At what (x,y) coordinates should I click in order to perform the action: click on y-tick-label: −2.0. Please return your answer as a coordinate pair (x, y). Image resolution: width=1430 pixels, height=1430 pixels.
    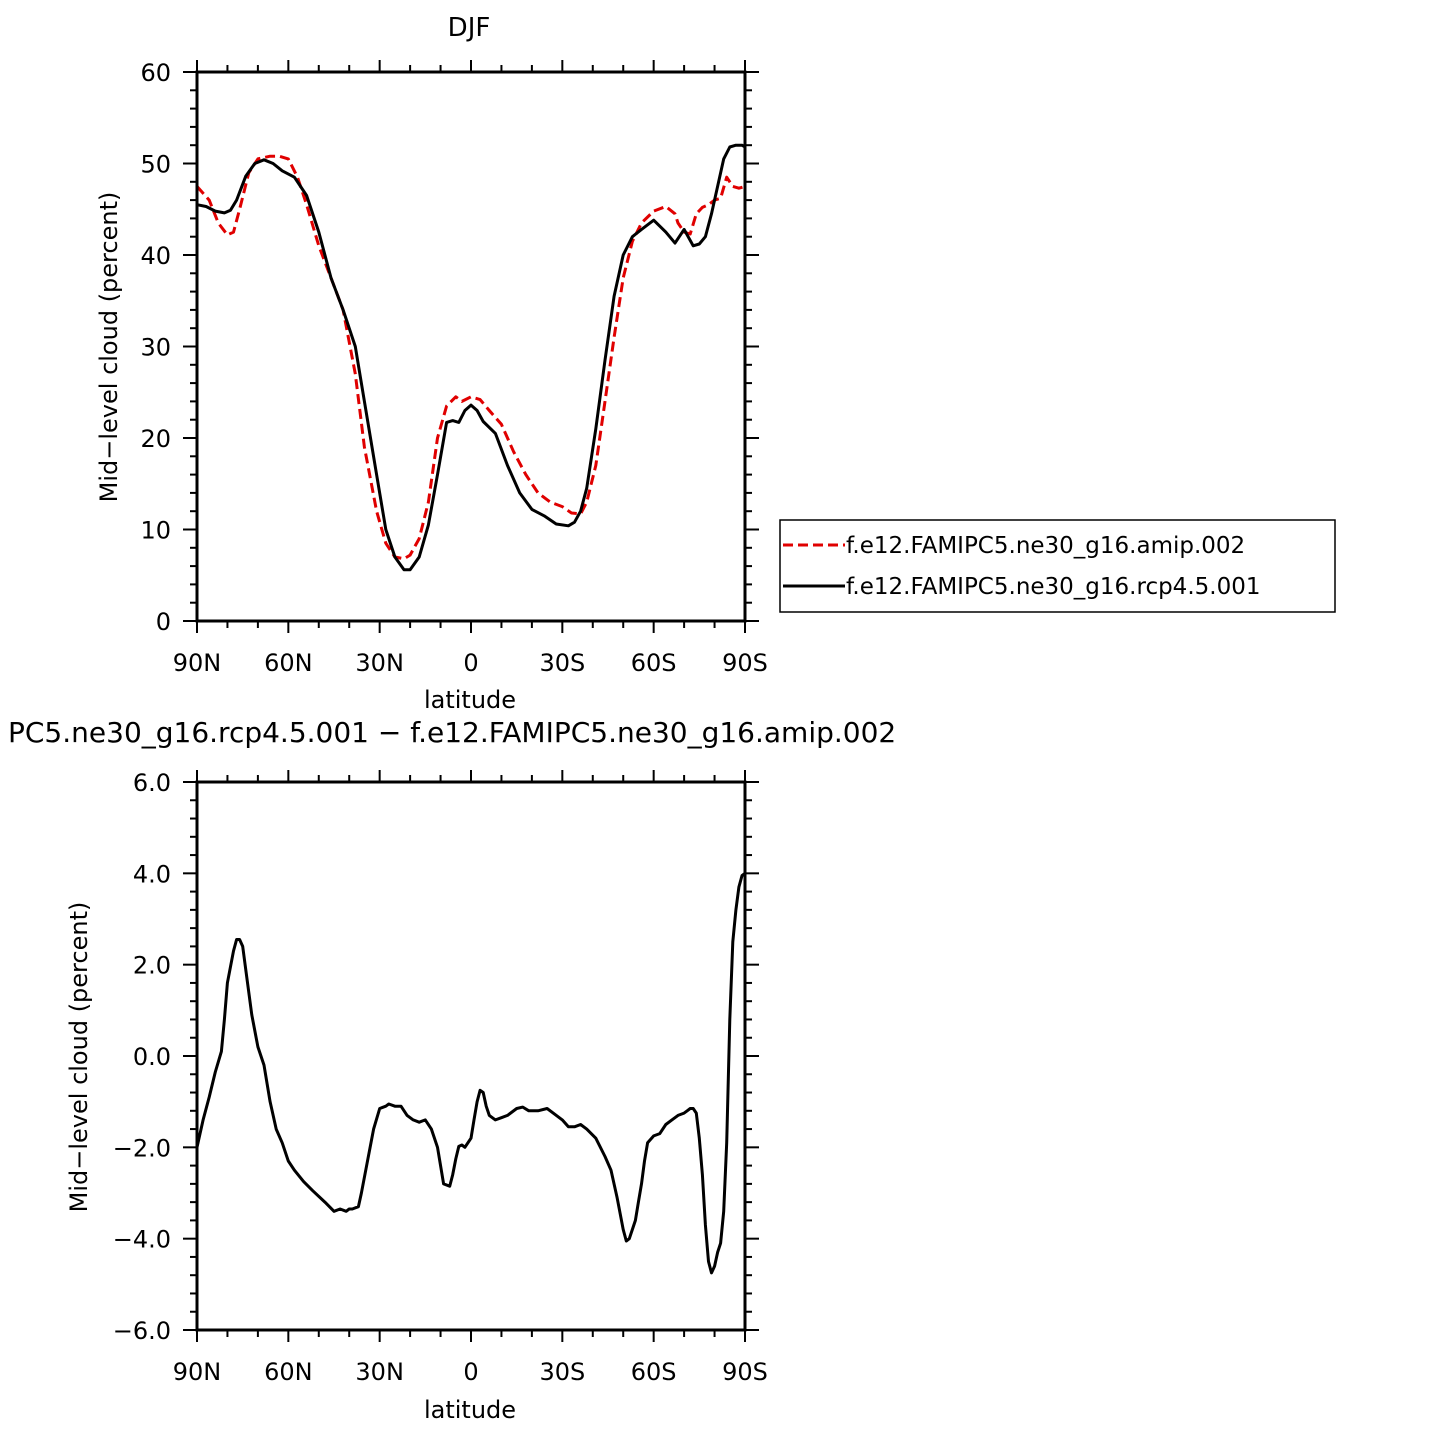
    Looking at the image, I should click on (142, 1148).